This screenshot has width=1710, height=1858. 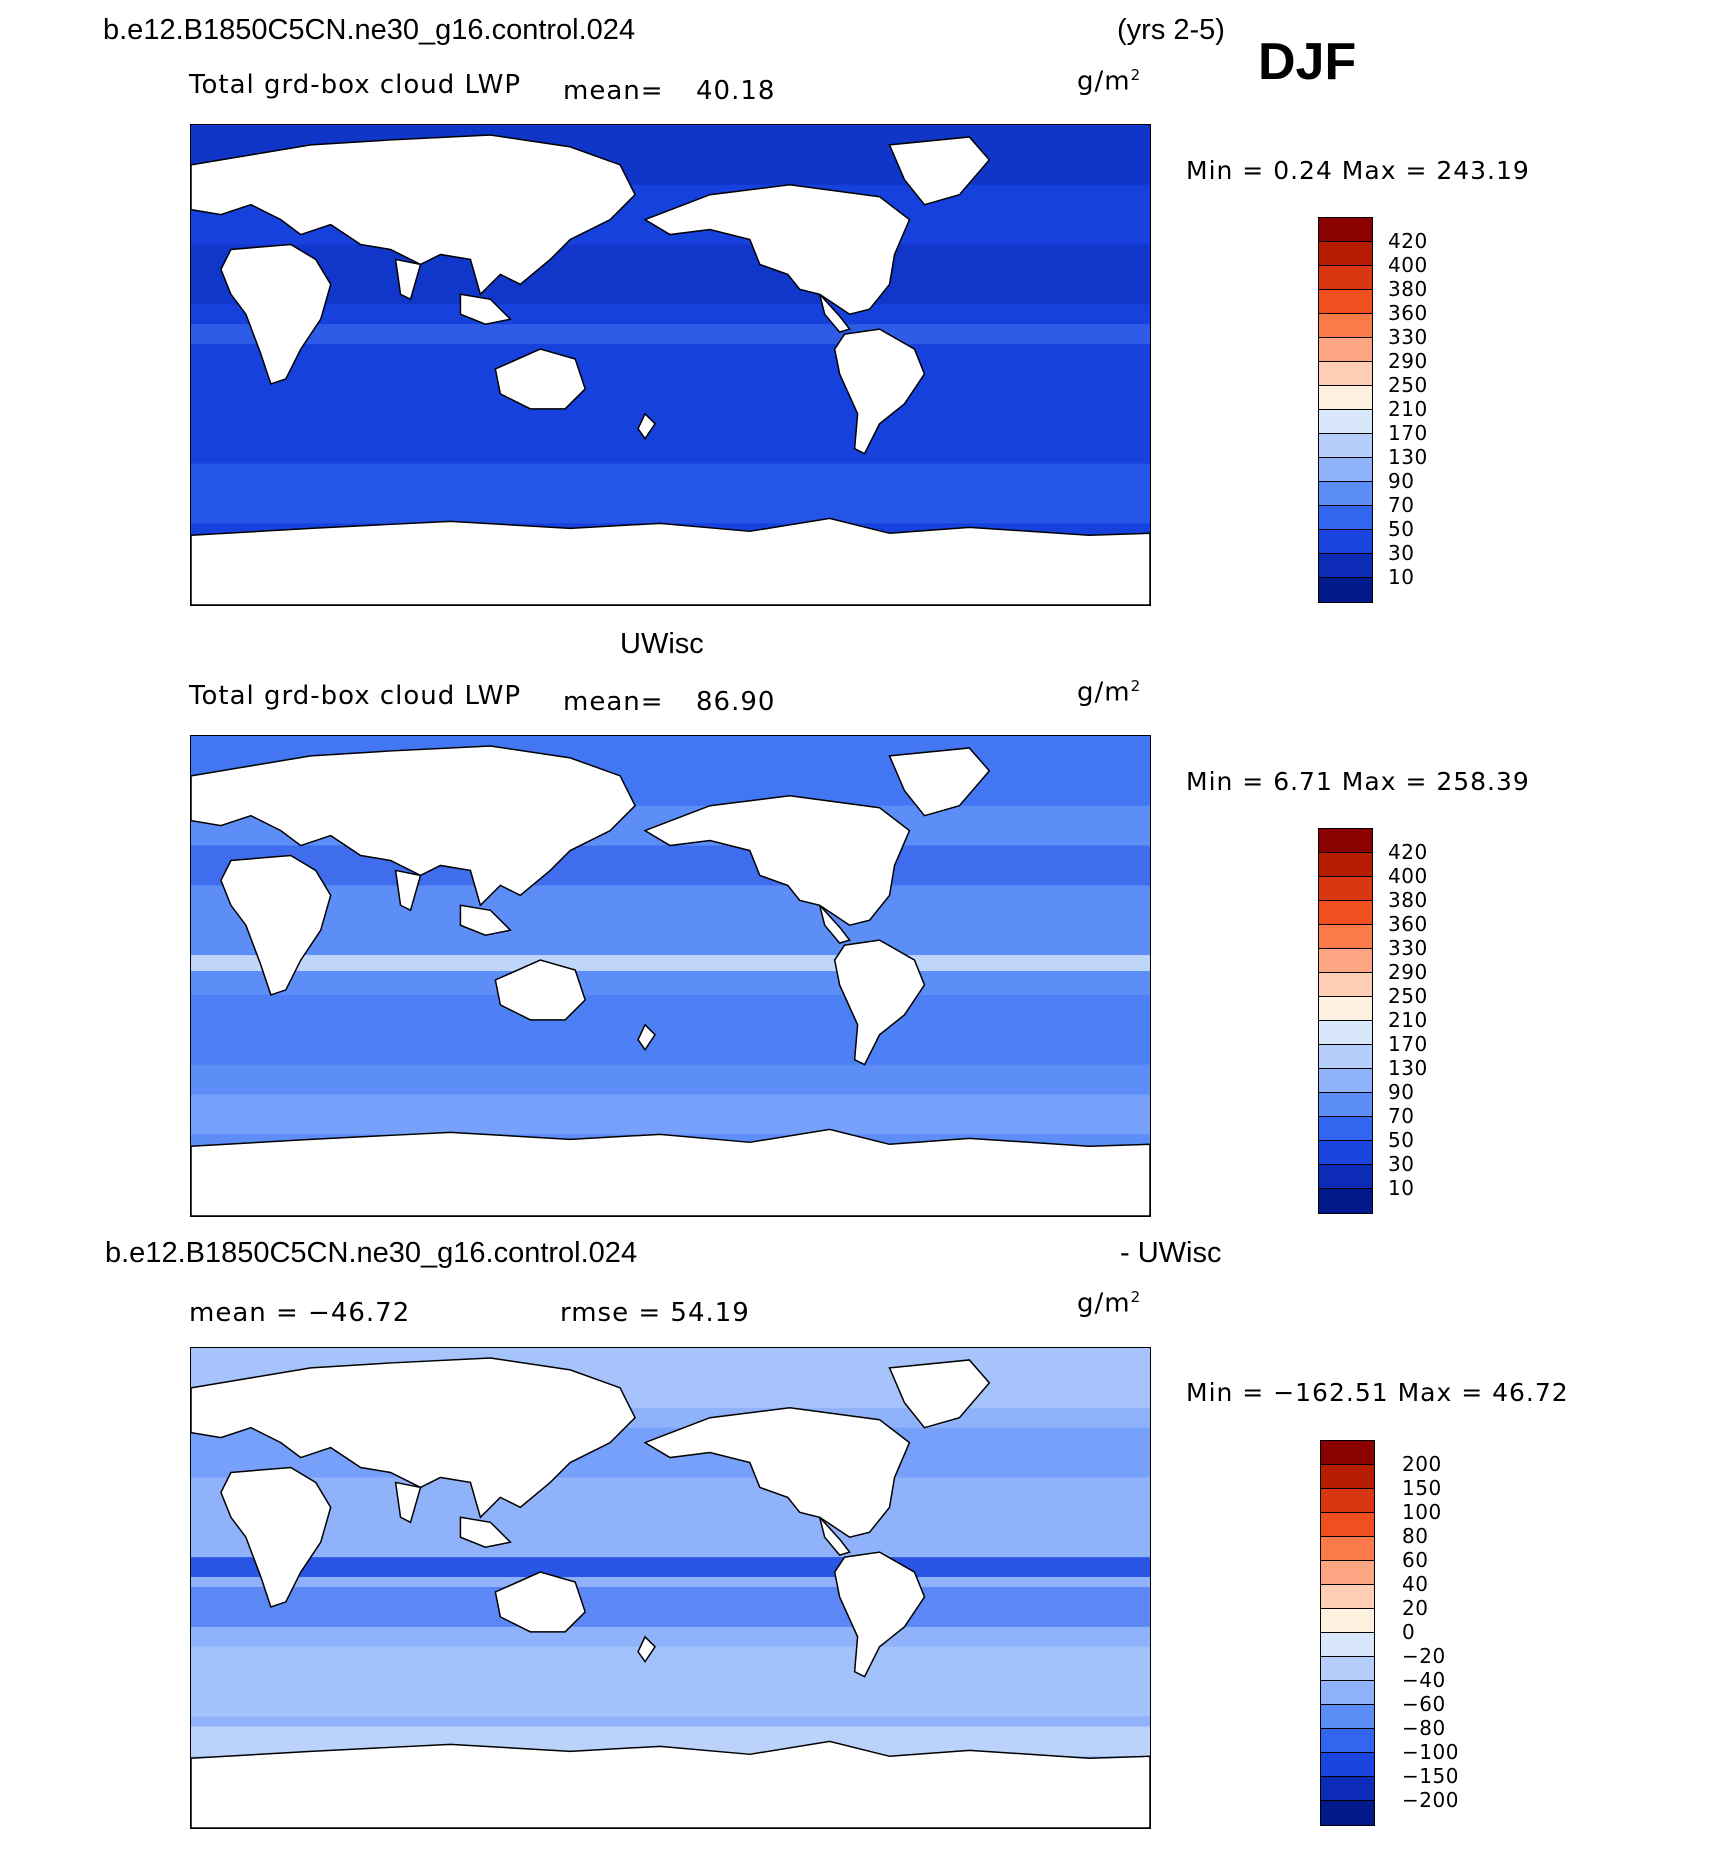 I want to click on panel1-colorbar-labels: 420 400 380 360 330 290 250 210 170 130 90 70 50 30 10, so click(x=1408, y=409).